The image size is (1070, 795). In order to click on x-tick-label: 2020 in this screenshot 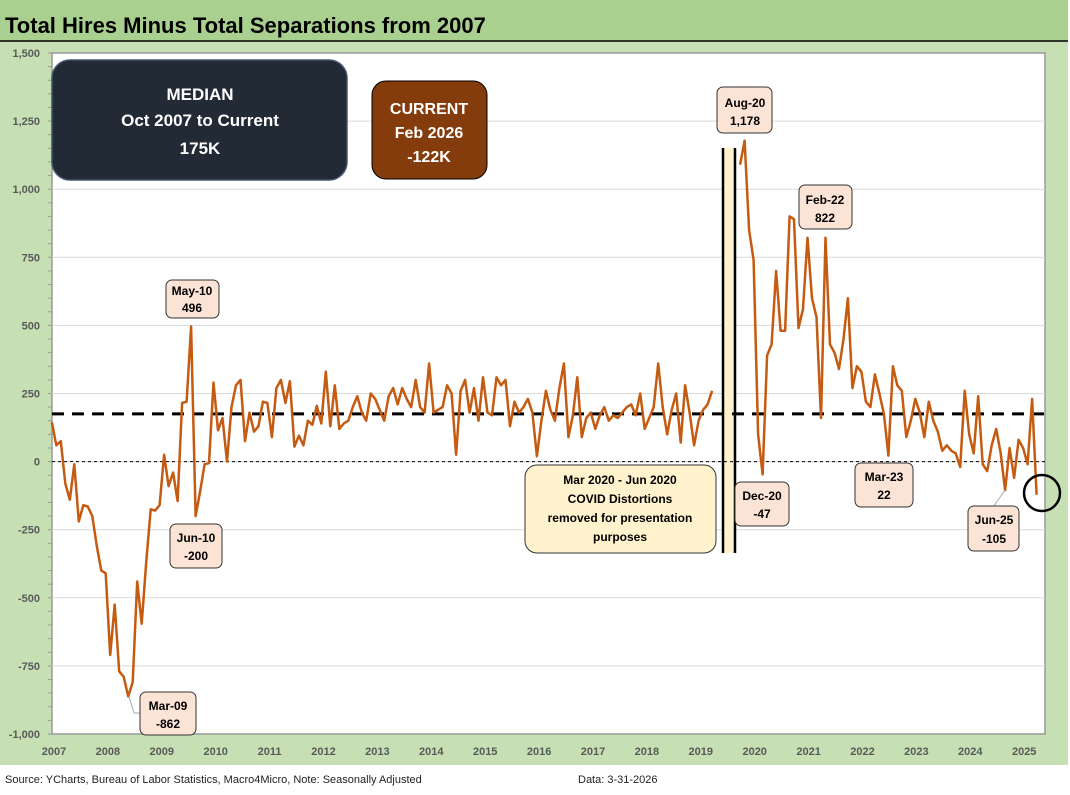, I will do `click(754, 752)`.